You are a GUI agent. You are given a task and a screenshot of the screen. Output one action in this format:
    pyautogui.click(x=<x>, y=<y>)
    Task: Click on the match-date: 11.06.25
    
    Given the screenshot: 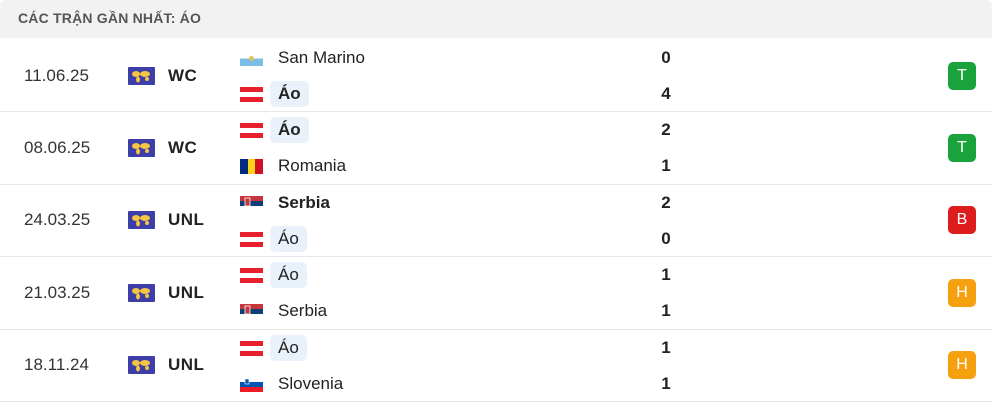 What is the action you would take?
    pyautogui.click(x=56, y=75)
    